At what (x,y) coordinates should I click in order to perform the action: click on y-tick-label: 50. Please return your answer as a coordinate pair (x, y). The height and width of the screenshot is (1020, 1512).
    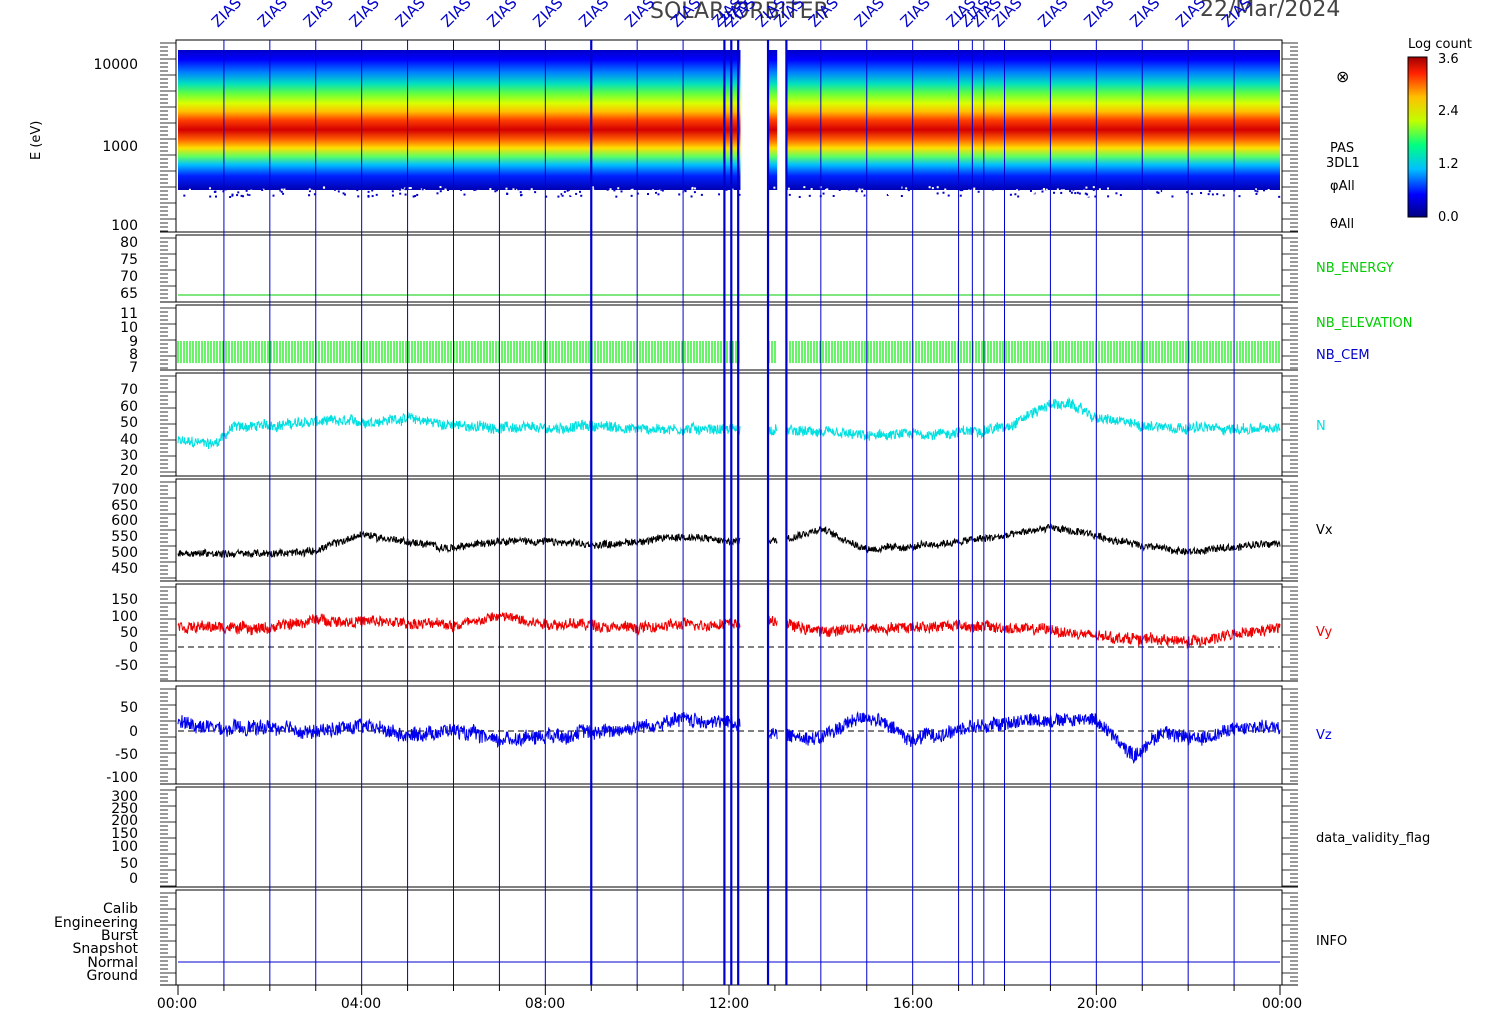
    Looking at the image, I should click on (129, 423).